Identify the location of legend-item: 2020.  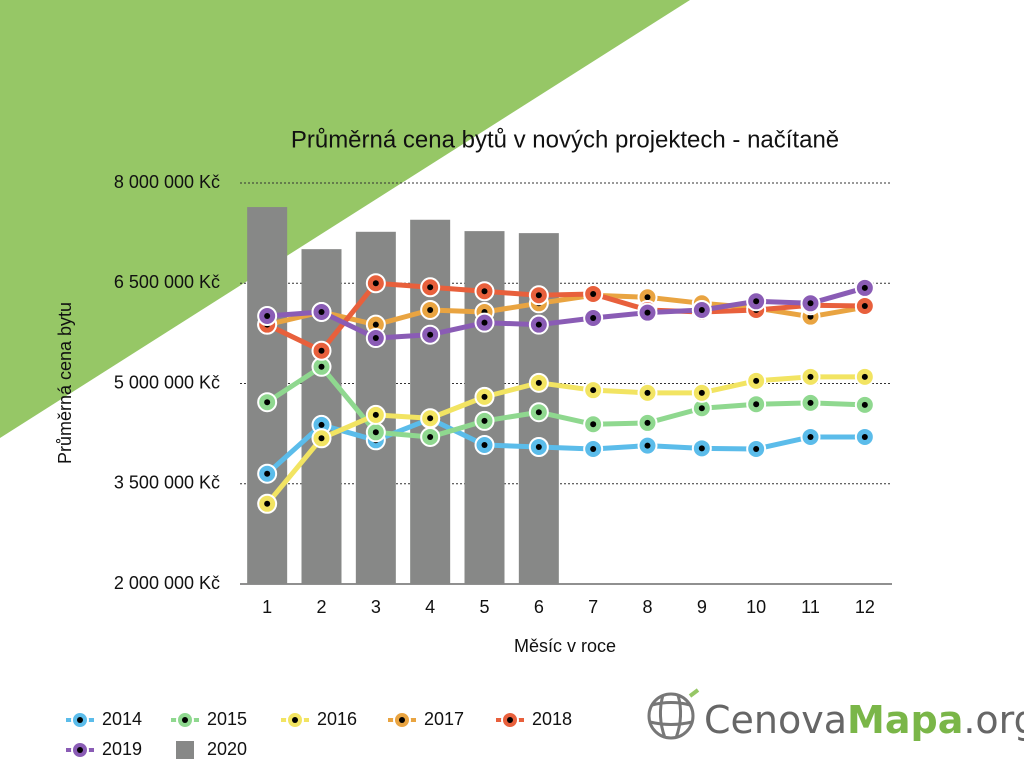
(211, 749).